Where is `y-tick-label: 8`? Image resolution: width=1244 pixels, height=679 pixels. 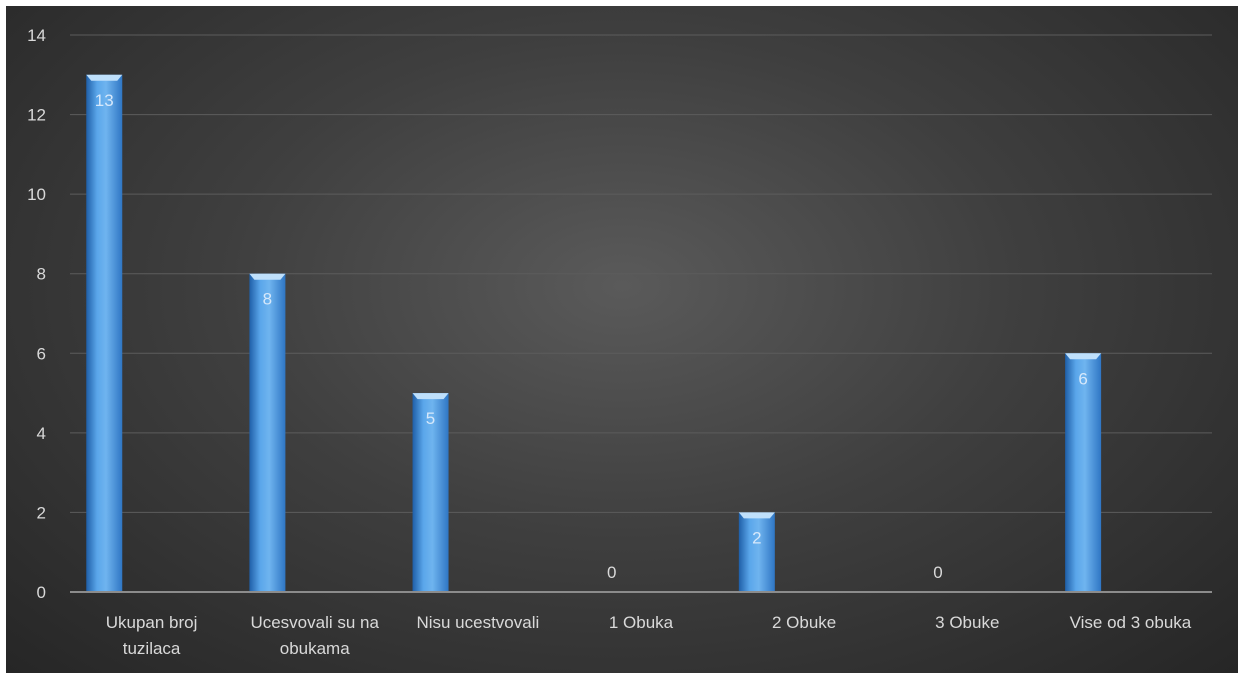
y-tick-label: 8 is located at coordinates (41, 274).